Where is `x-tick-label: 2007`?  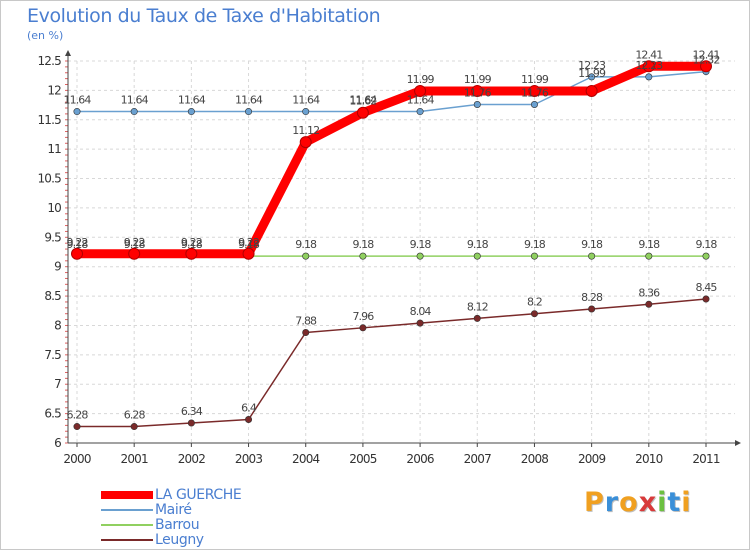
x-tick-label: 2007 is located at coordinates (478, 459).